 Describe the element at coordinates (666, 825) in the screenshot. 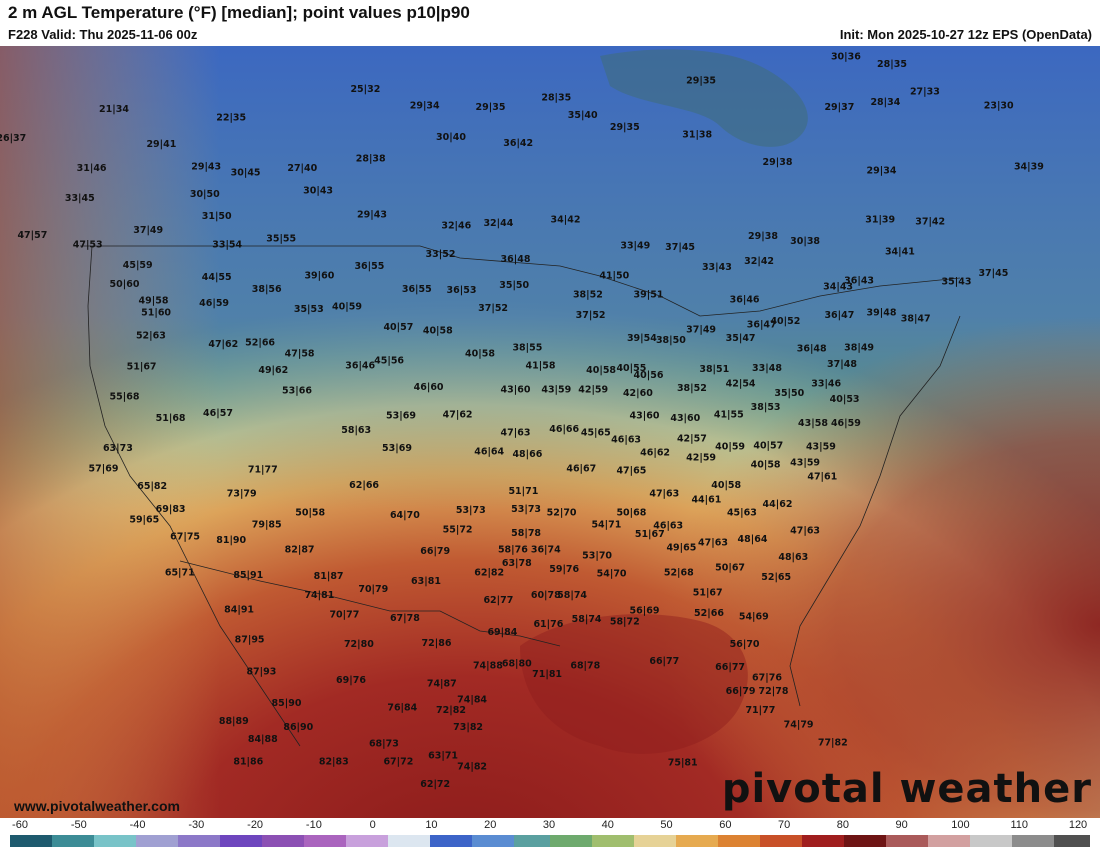

I see `color-scale-tick-label: 50` at that location.